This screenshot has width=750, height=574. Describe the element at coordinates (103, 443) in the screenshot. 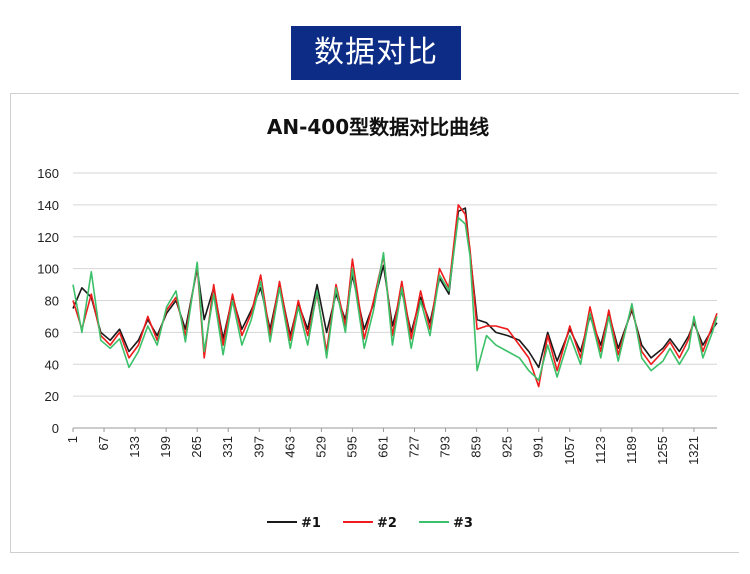

I see `x-tick-label: 67` at that location.